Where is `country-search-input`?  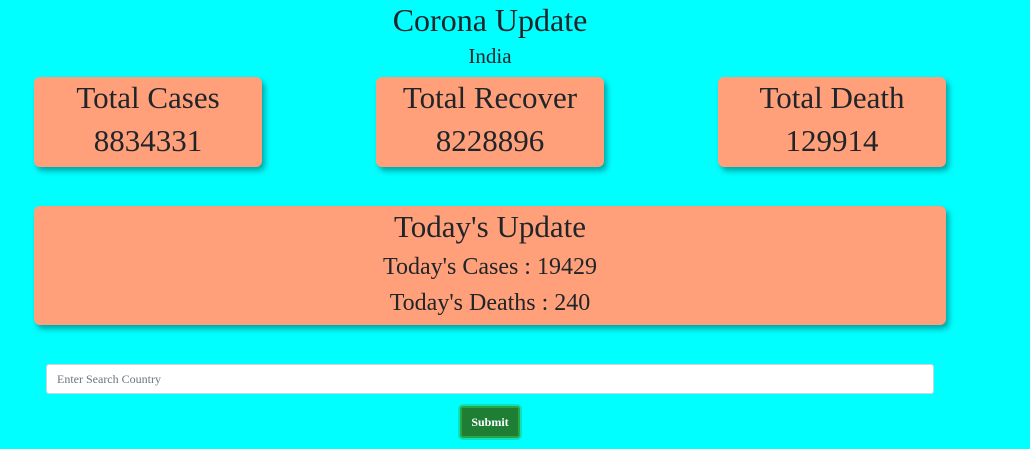 country-search-input is located at coordinates (490, 379).